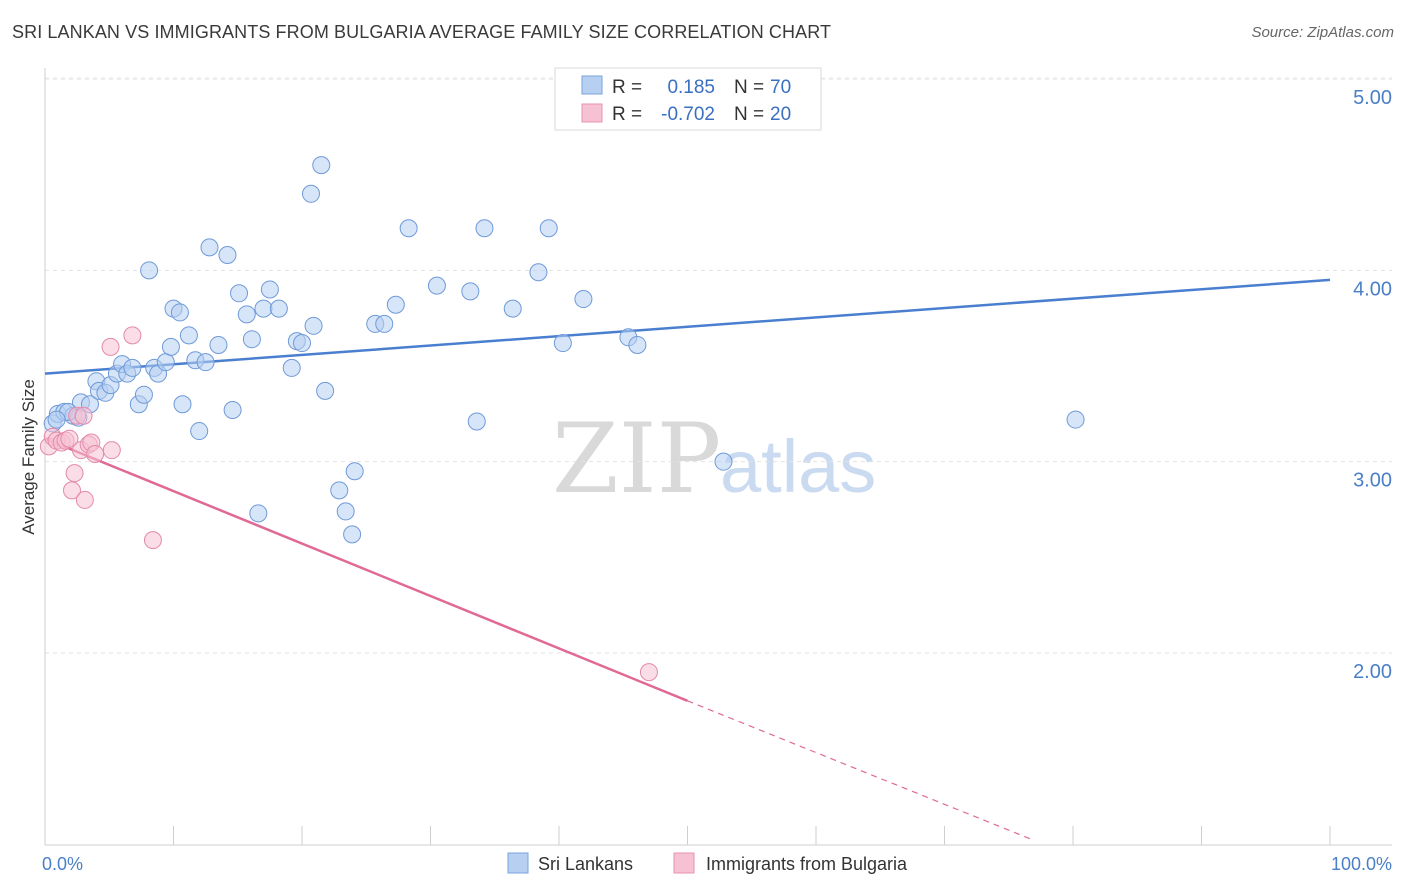 This screenshot has height=892, width=1406. Describe the element at coordinates (1372, 98) in the screenshot. I see `y-tick-label-3: 5.00` at that location.